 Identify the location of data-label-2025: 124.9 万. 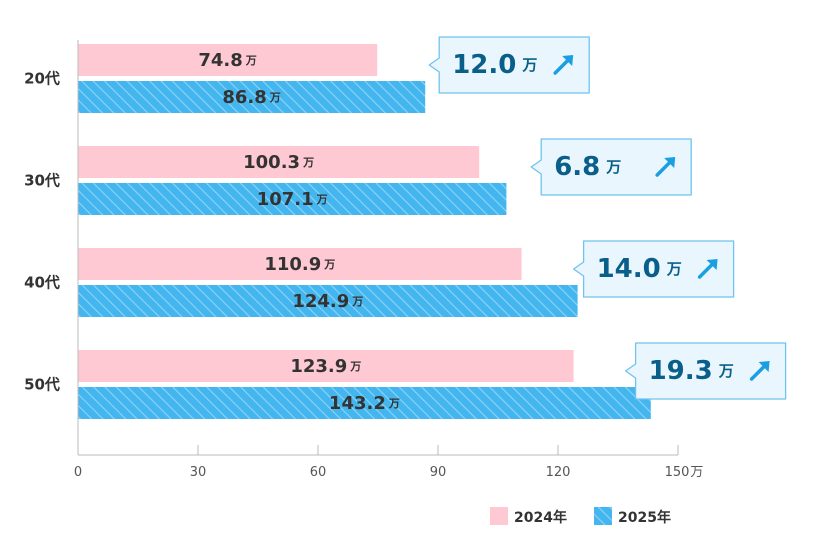
(327, 301).